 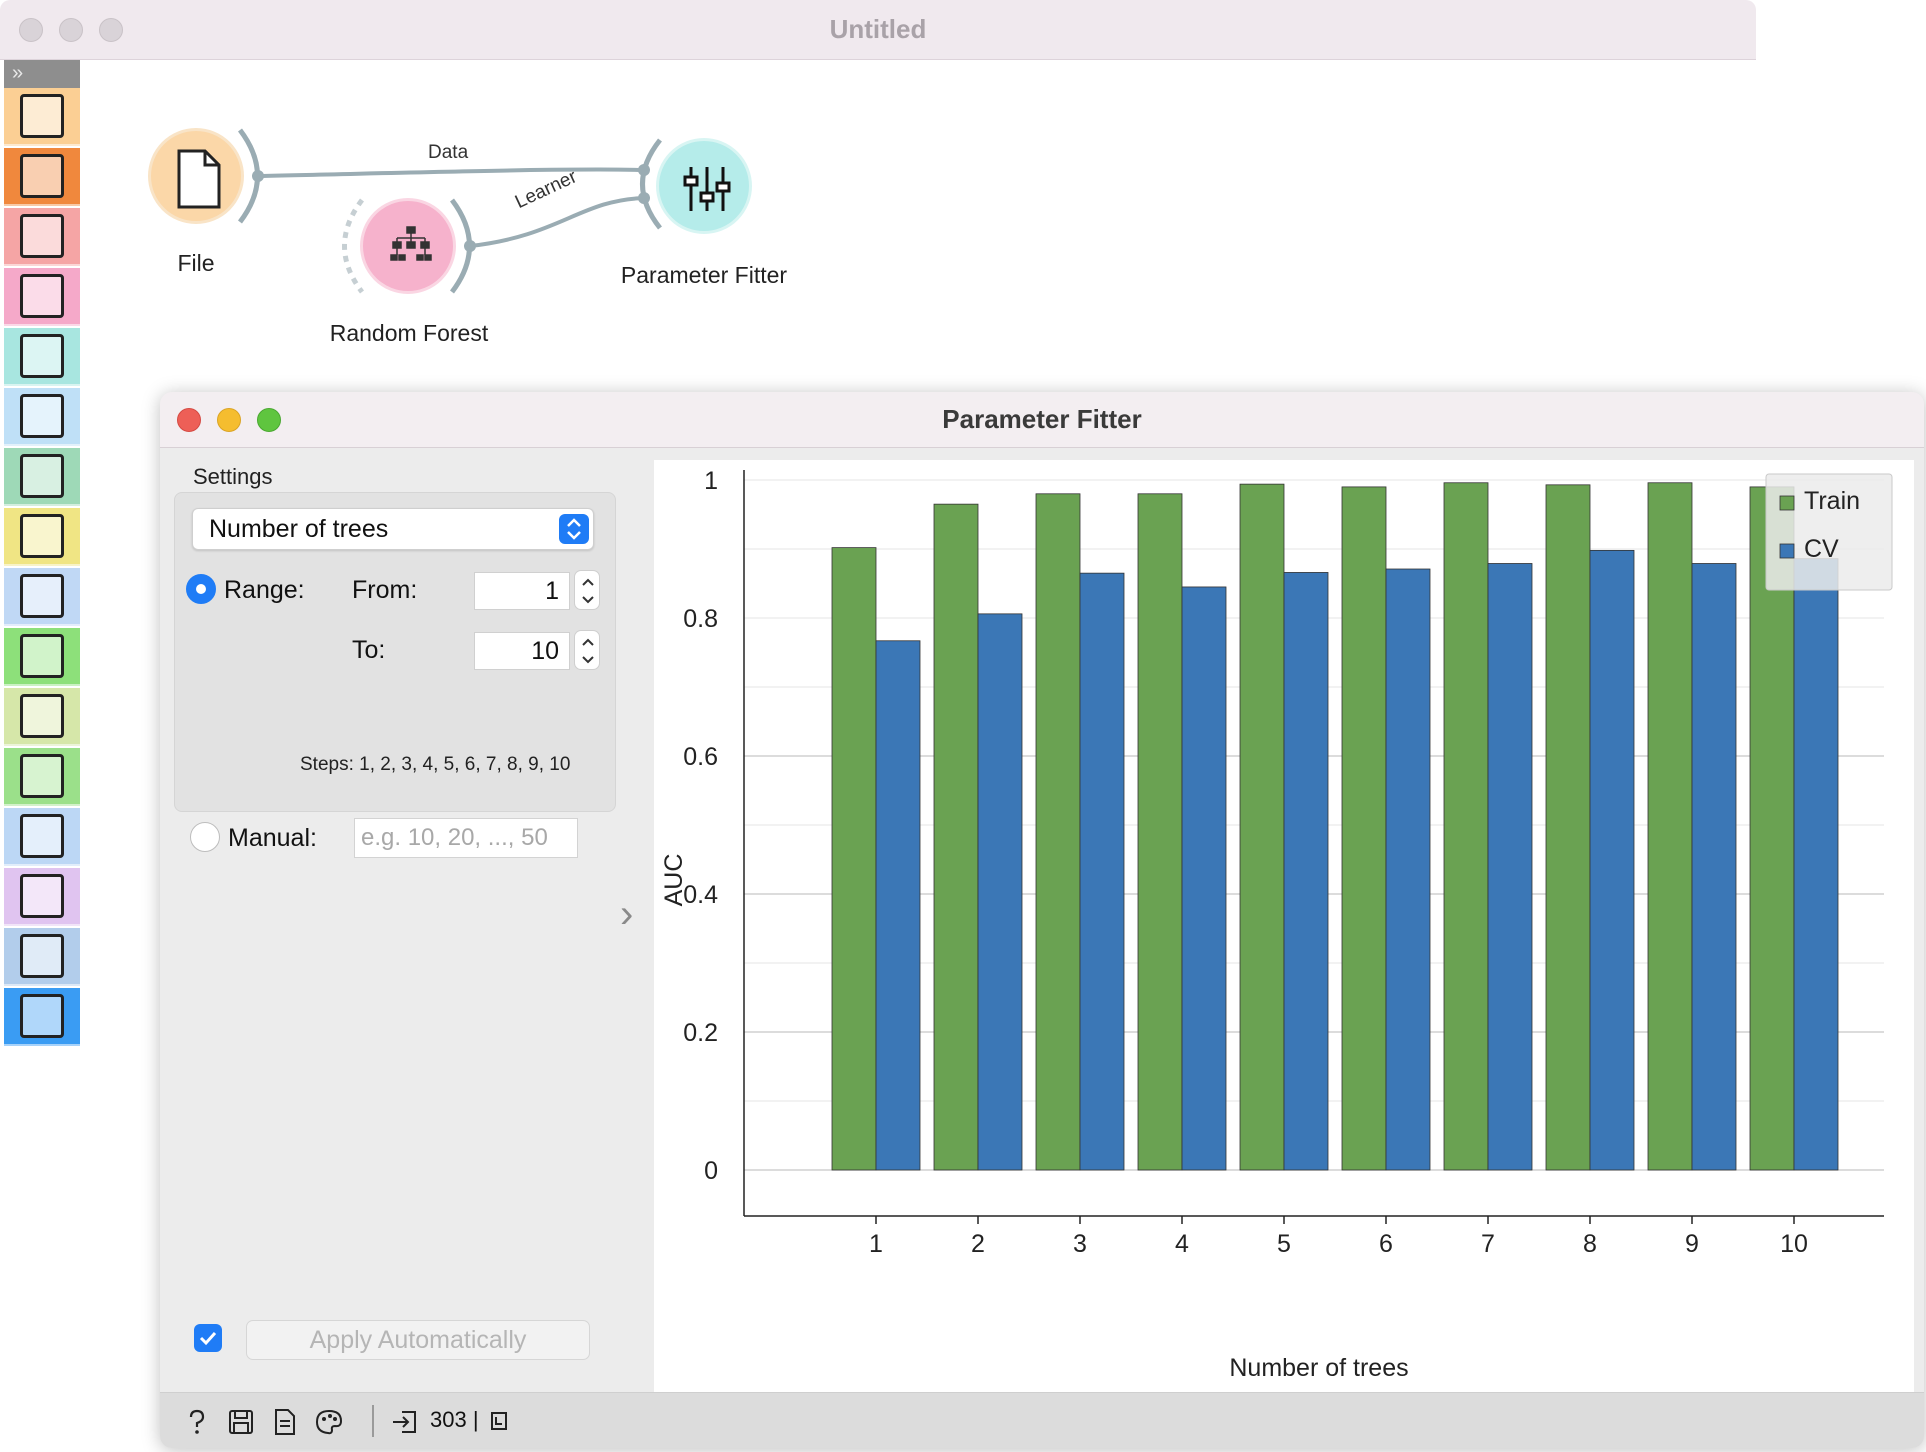 What do you see at coordinates (229, 420) in the screenshot?
I see `widget-minimize-button` at bounding box center [229, 420].